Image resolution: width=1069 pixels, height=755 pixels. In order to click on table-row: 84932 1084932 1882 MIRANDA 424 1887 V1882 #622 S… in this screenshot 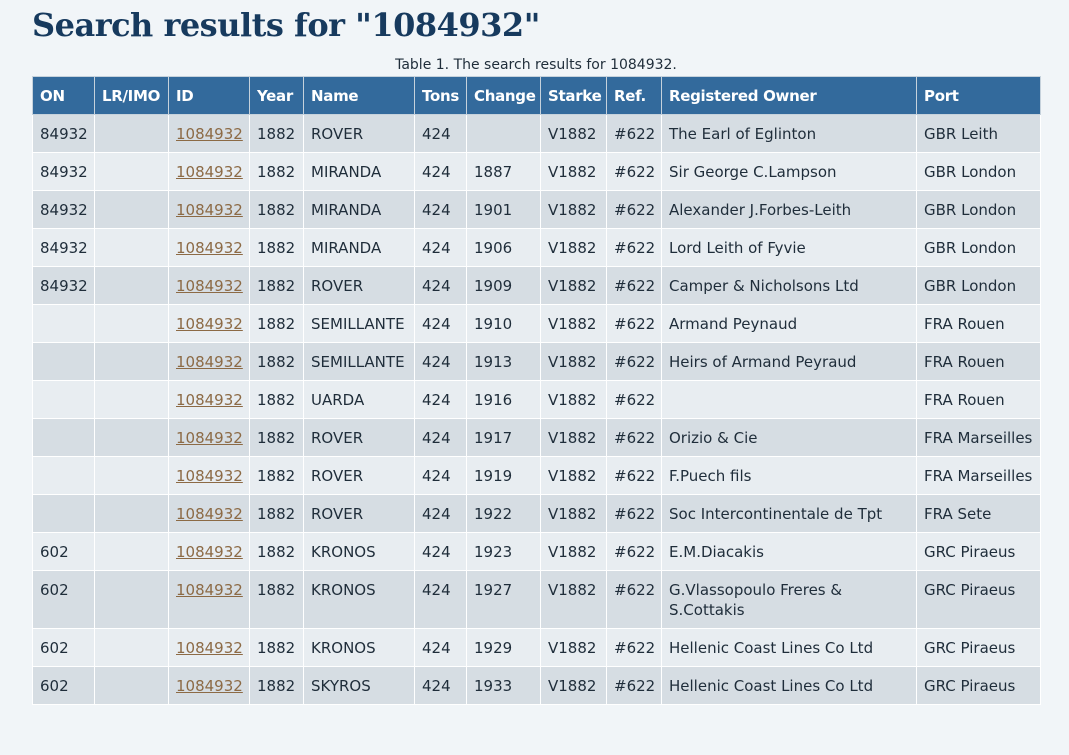, I will do `click(536, 171)`.